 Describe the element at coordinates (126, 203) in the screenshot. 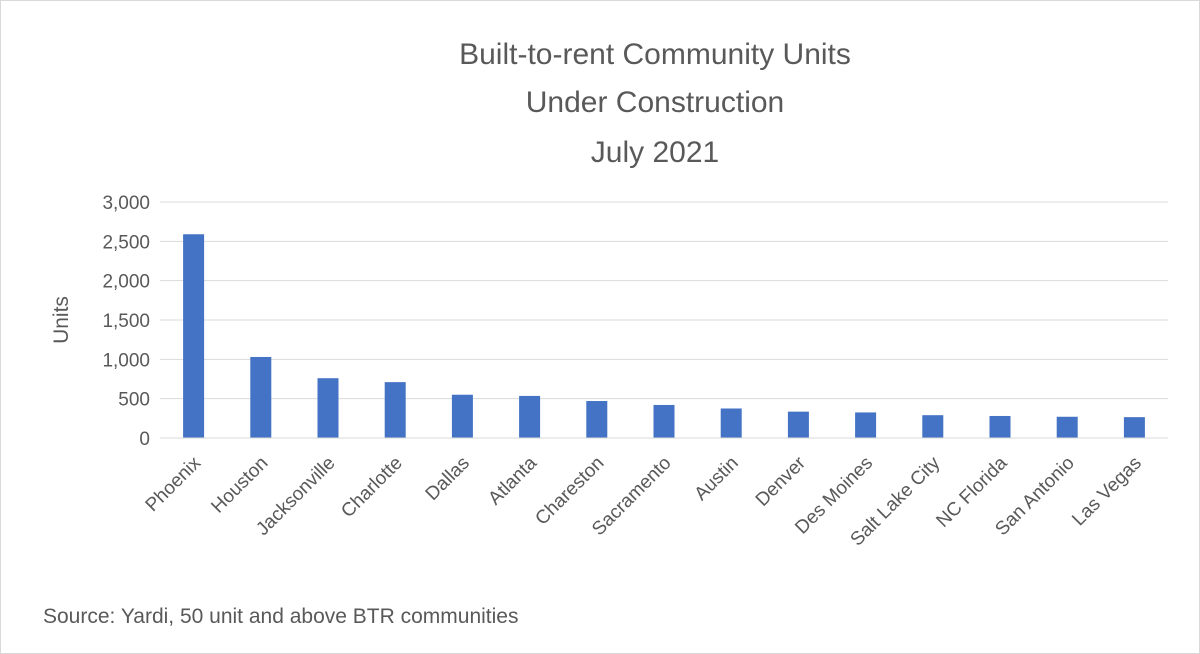

I see `y-tick-label: 3,000` at that location.